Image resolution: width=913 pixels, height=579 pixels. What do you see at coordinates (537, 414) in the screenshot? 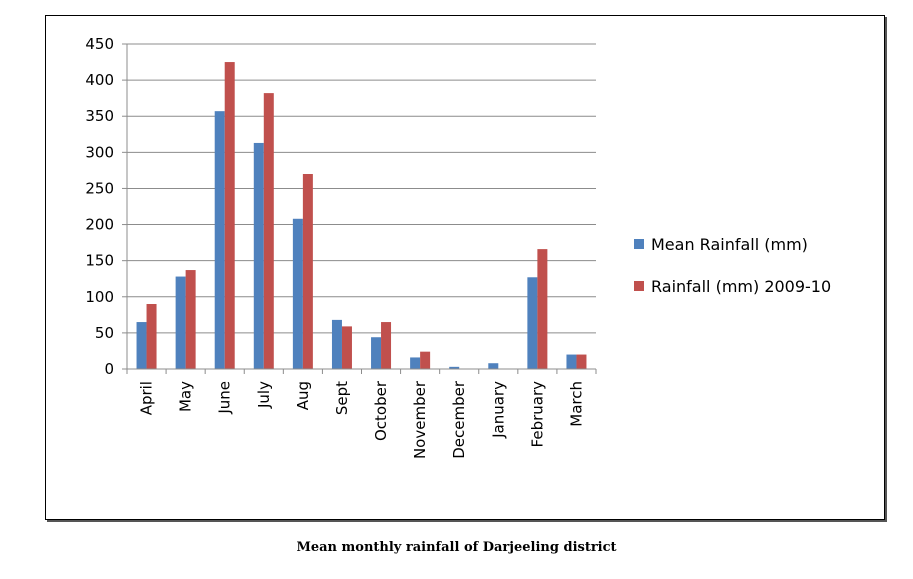
I see `x-tick-label: February` at bounding box center [537, 414].